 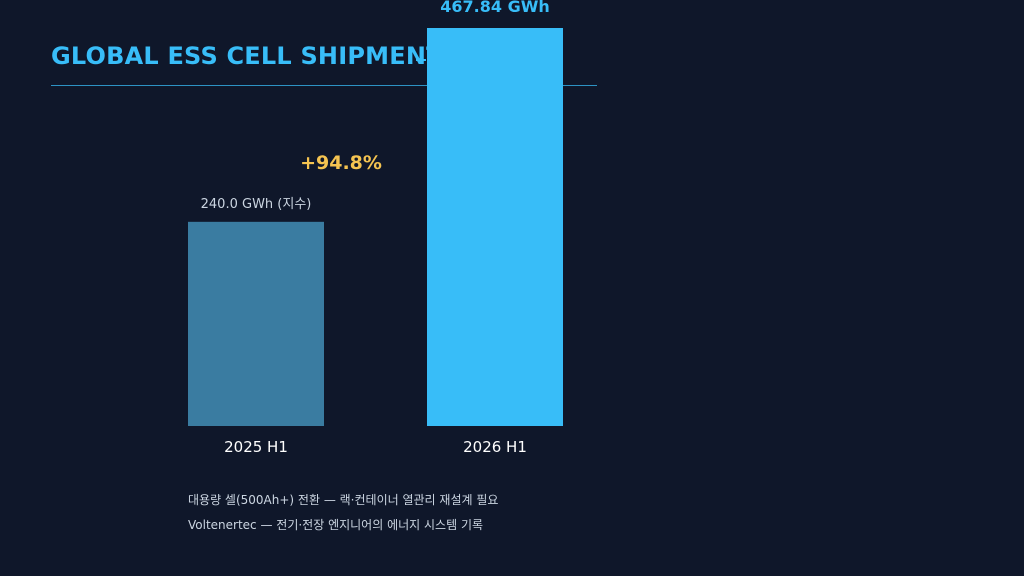 What do you see at coordinates (336, 525) in the screenshot?
I see `footnote-2: Voltenertec — 전기·전장 엔지니어의 에너지 시스템 기록` at bounding box center [336, 525].